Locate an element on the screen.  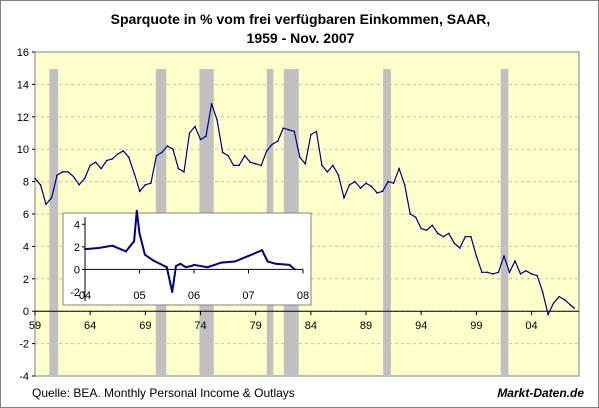
x-tick-label: 99 is located at coordinates (476, 326).